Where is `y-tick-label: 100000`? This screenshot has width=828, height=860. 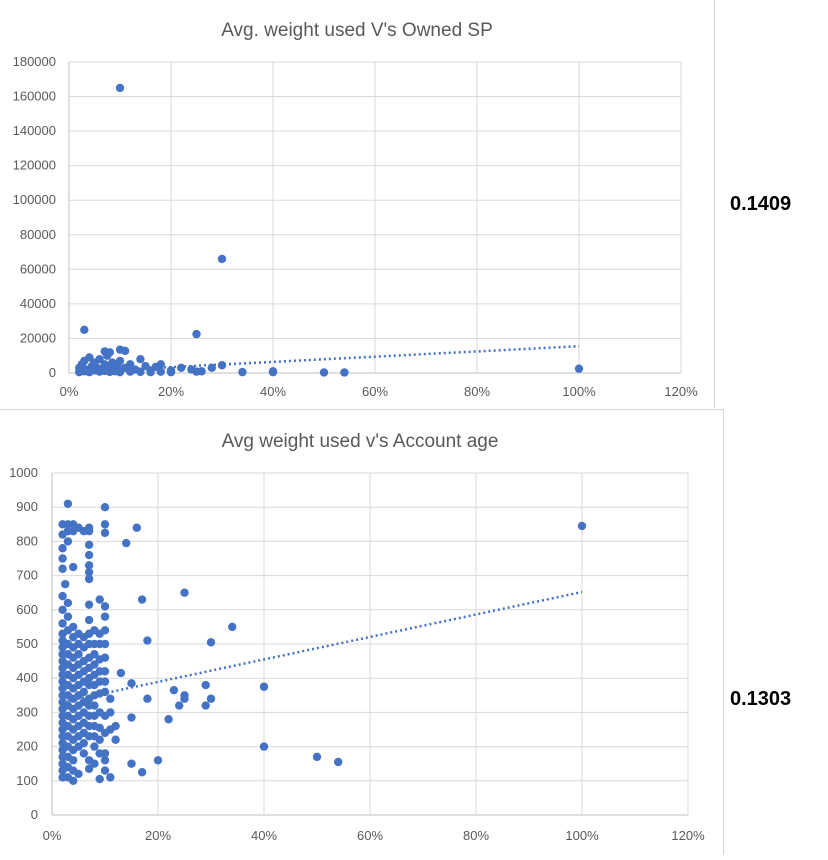
y-tick-label: 100000 is located at coordinates (34, 199).